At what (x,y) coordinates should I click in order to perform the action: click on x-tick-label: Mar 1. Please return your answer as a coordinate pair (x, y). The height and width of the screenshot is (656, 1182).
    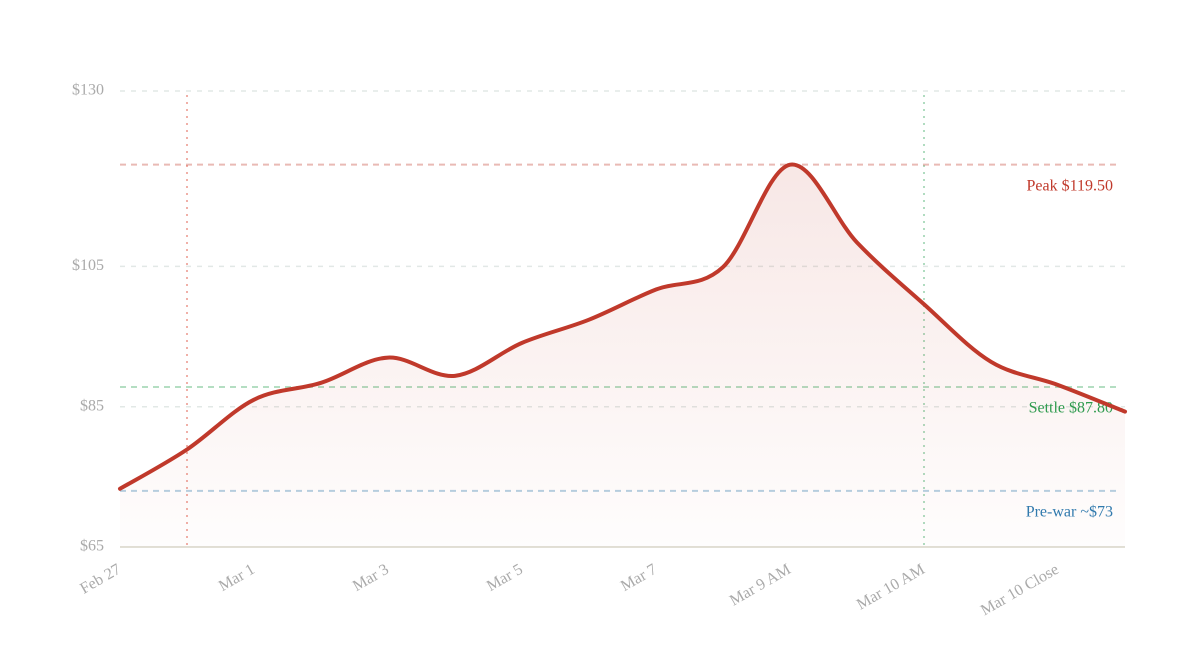
    Looking at the image, I should click on (237, 578).